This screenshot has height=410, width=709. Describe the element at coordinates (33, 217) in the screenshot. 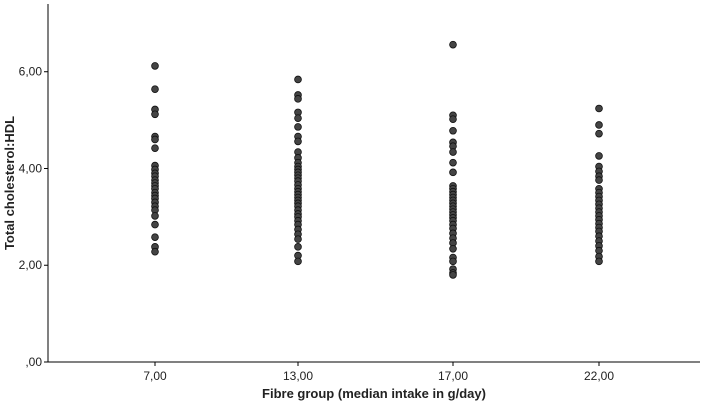

I see `y-axis-ticks: ,00 2,00 4,00 6,00` at that location.